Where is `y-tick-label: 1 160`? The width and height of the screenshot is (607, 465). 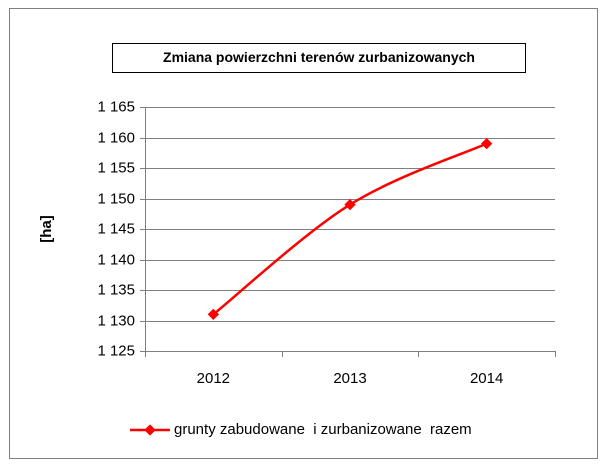 y-tick-label: 1 160 is located at coordinates (116, 137).